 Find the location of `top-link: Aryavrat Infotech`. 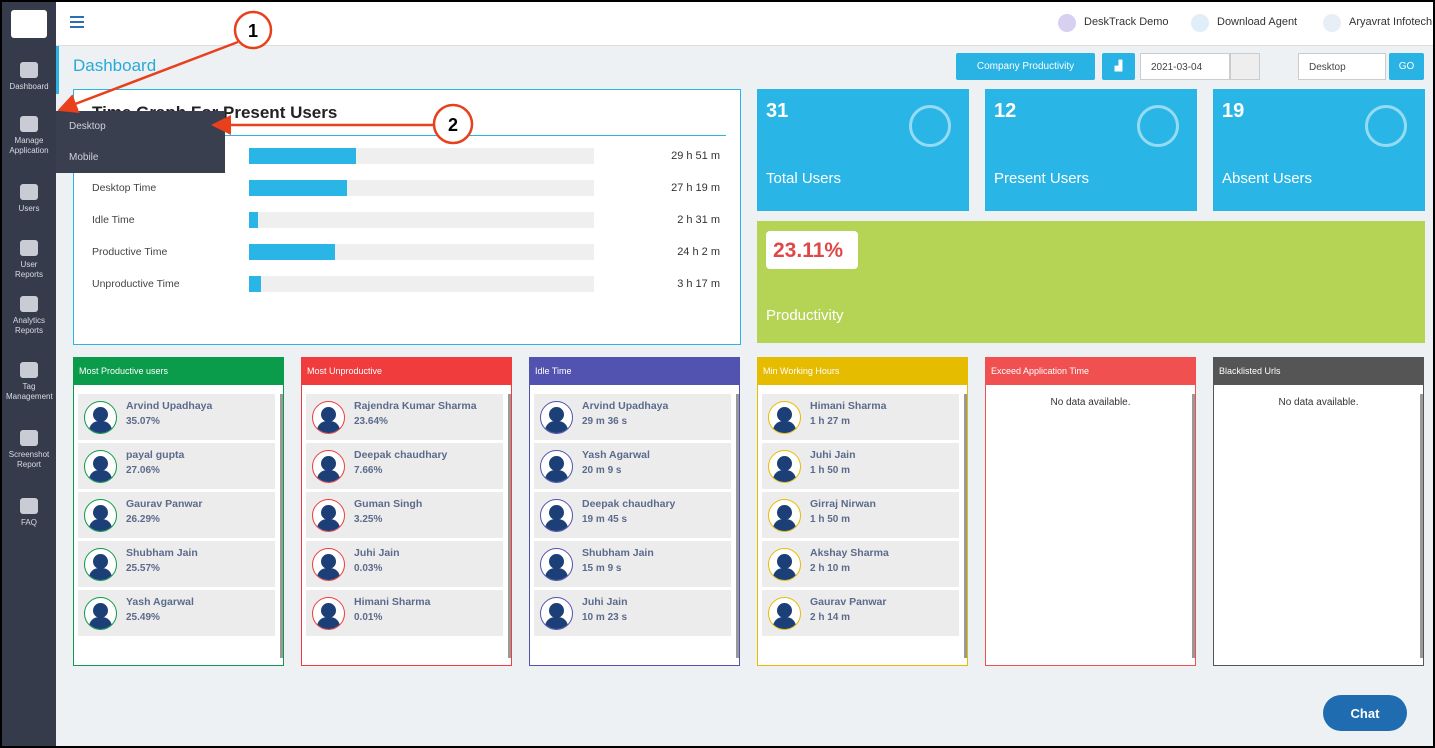

top-link: Aryavrat Infotech is located at coordinates (1391, 22).